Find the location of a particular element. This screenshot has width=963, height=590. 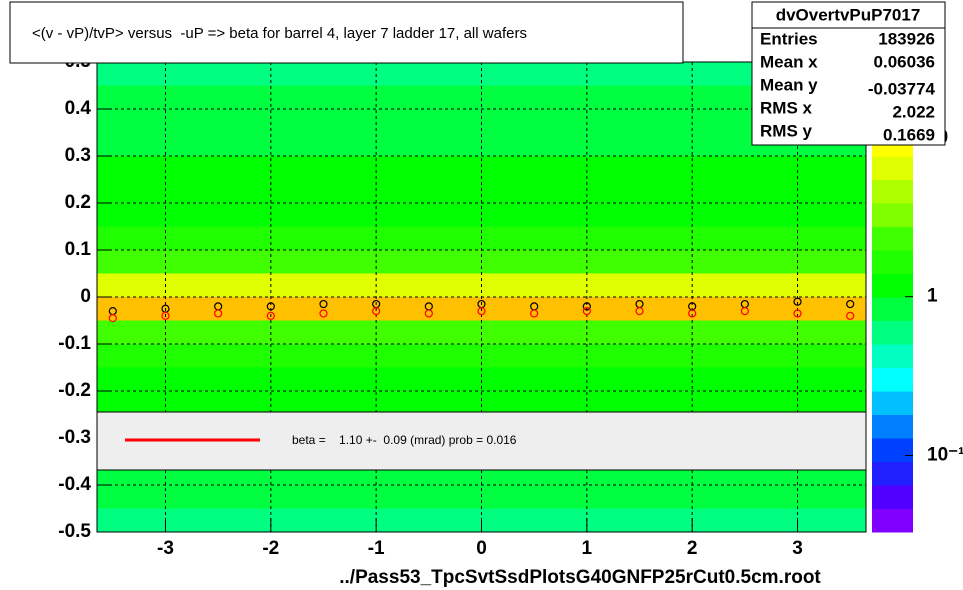

y-tick-label: 0 is located at coordinates (85, 296).